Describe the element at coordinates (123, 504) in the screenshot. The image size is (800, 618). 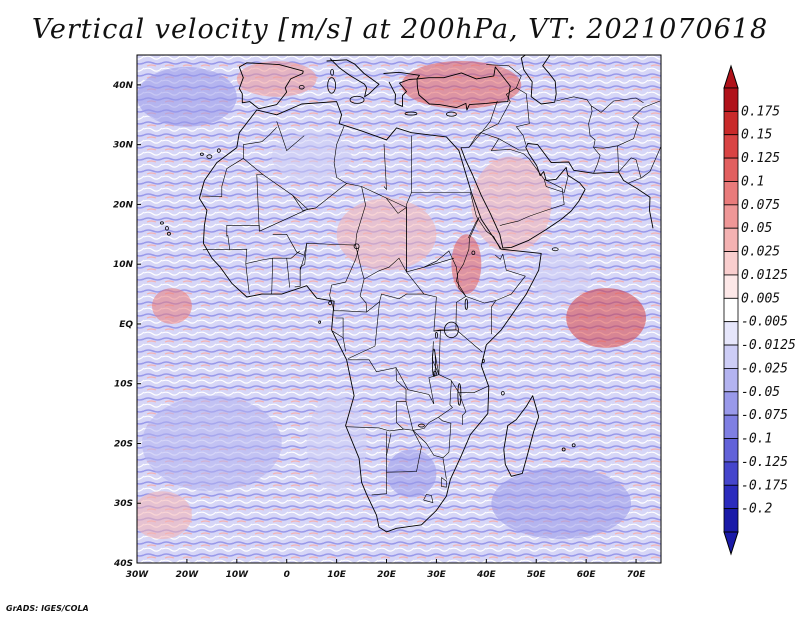
I see `y-tick-label: 30S` at that location.